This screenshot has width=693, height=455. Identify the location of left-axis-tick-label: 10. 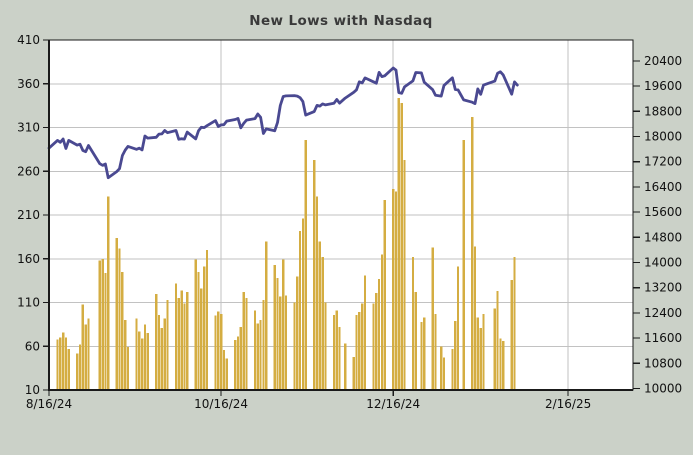
(32, 390).